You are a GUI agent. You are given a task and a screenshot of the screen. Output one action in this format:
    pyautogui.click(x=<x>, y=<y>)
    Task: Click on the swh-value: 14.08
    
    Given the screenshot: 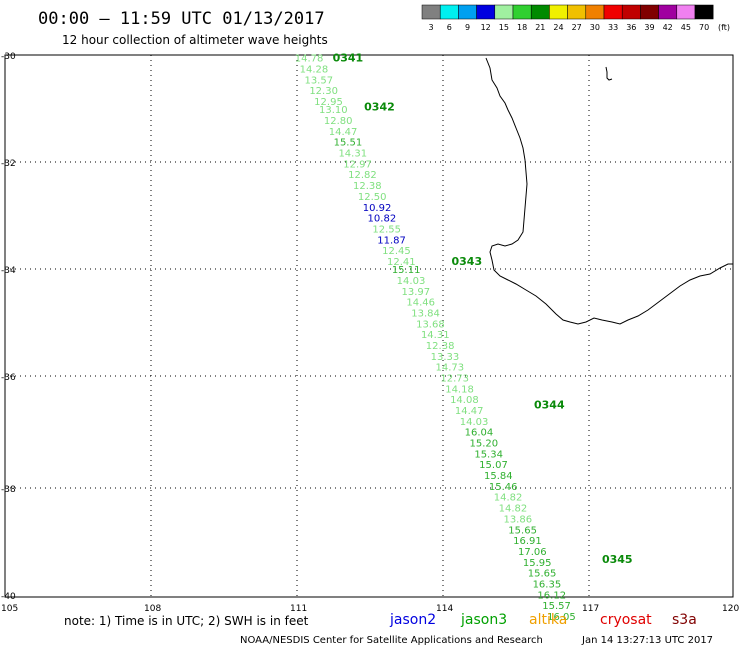 What is the action you would take?
    pyautogui.click(x=464, y=400)
    